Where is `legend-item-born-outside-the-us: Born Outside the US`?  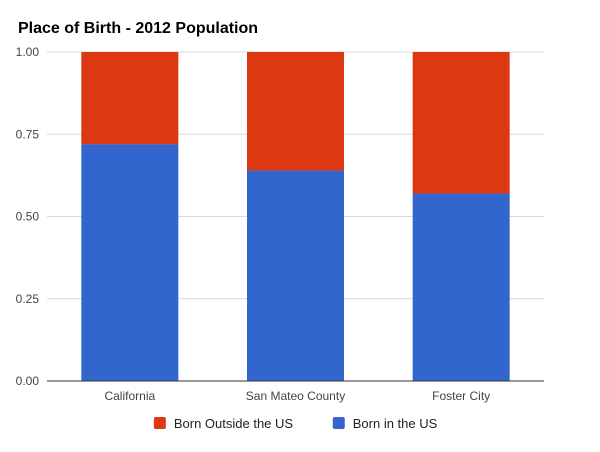 legend-item-born-outside-the-us: Born Outside the US is located at coordinates (223, 423).